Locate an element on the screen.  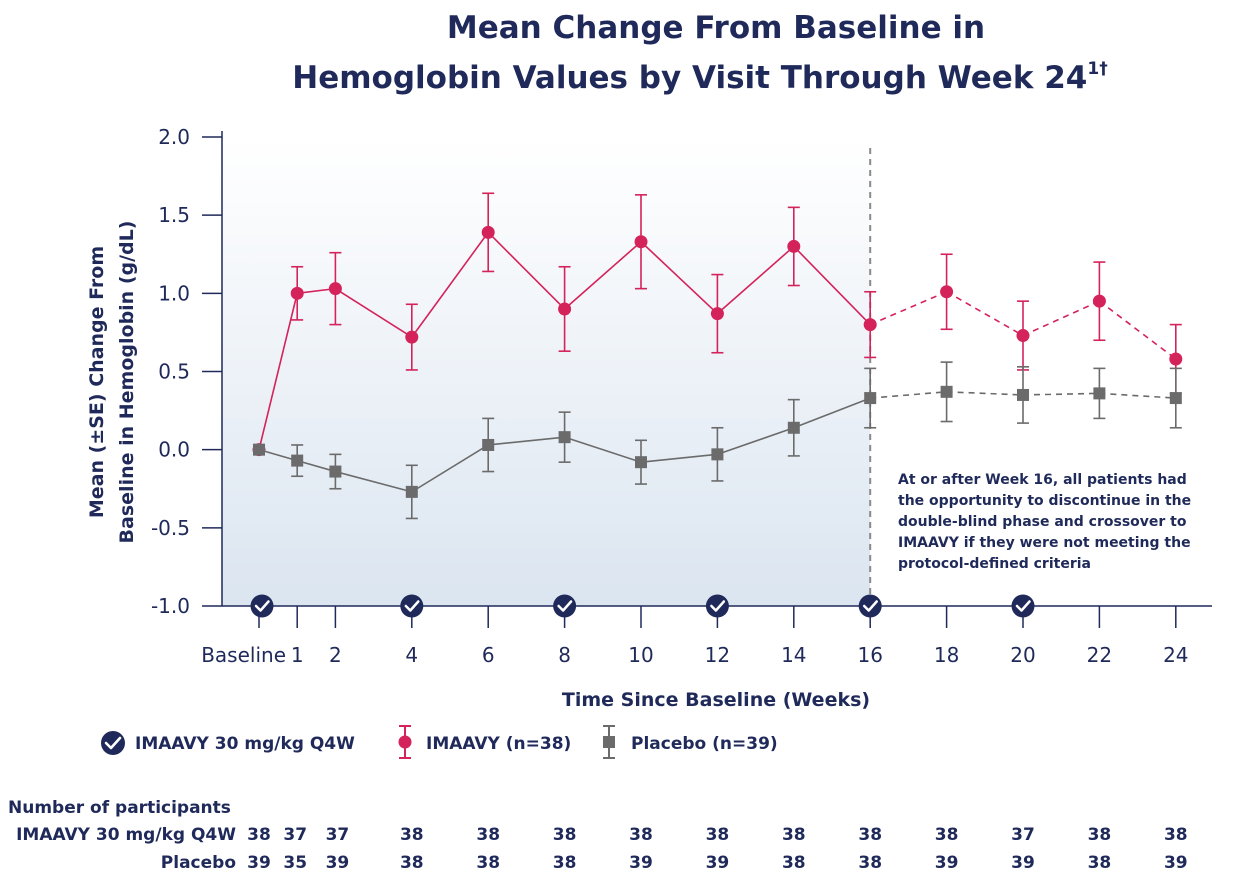
legend-placebo: Placebo (n=39) is located at coordinates (690, 742).